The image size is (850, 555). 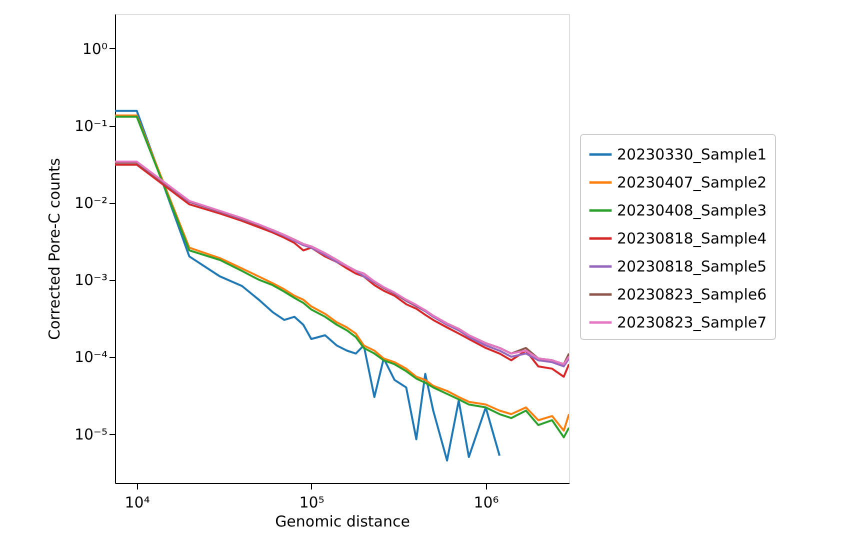 I want to click on y-axis-title: Corrected Pore-C counts, so click(x=54, y=249).